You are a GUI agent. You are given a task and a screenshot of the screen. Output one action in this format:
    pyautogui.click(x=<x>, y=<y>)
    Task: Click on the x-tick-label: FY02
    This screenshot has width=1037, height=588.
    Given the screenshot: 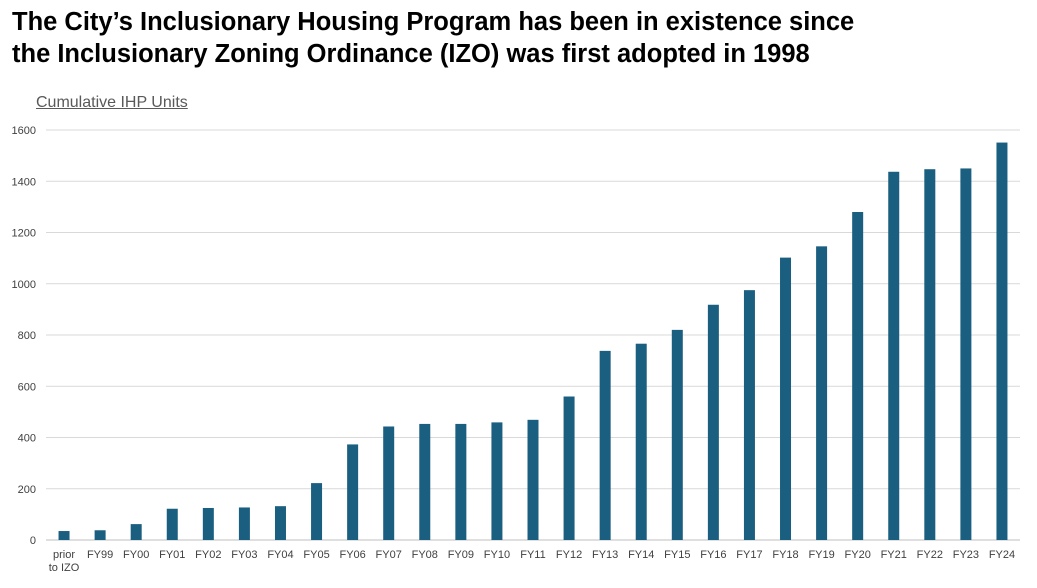 What is the action you would take?
    pyautogui.click(x=208, y=555)
    